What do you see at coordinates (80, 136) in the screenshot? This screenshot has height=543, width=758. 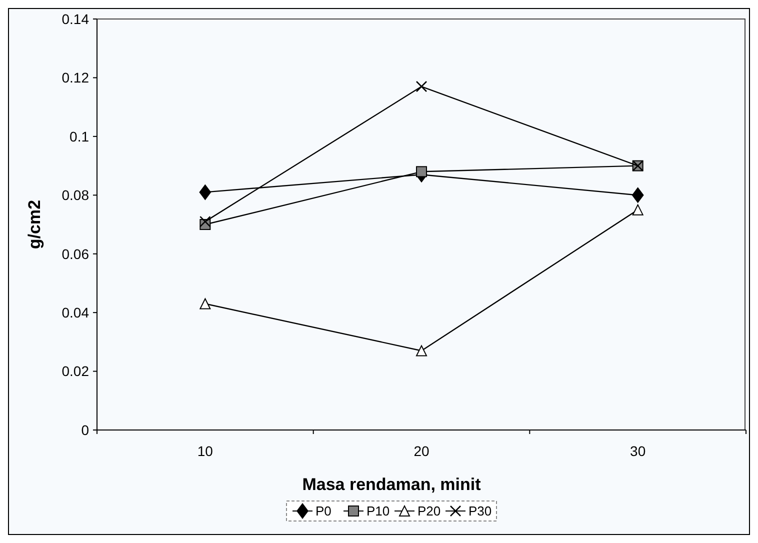 I see `y-tick-label: 0.1` at bounding box center [80, 136].